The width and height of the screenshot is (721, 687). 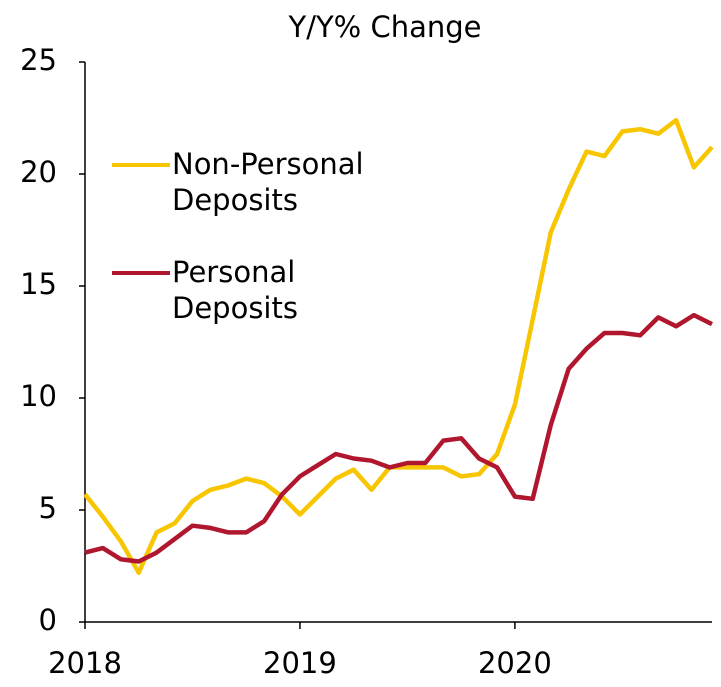 What do you see at coordinates (515, 663) in the screenshot?
I see `x-tick-label: 2020` at bounding box center [515, 663].